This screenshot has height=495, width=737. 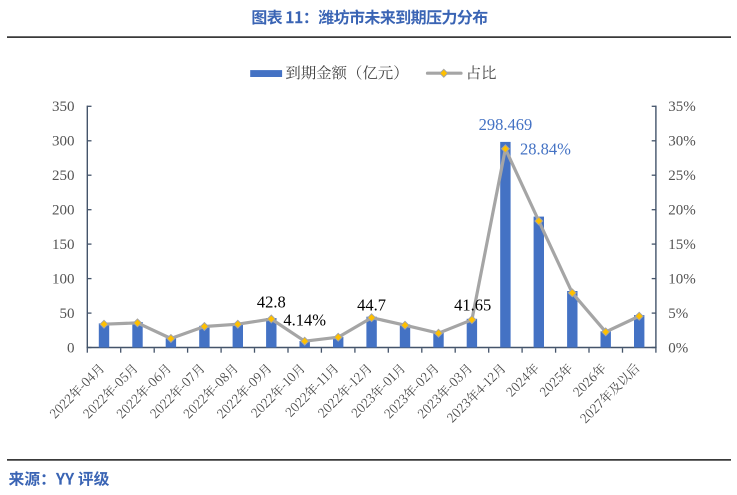 What do you see at coordinates (682, 245) in the screenshot?
I see `svg-text: 15%` at bounding box center [682, 245].